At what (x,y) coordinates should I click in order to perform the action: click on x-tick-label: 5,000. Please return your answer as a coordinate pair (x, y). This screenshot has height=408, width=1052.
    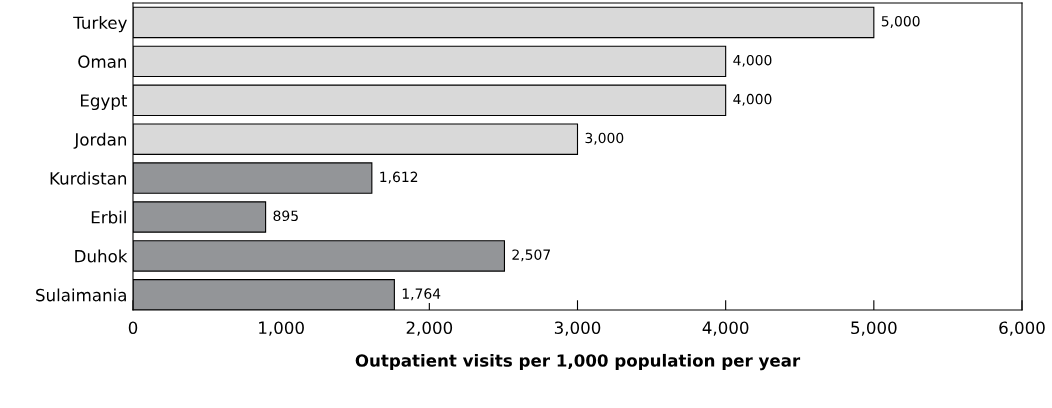
    Looking at the image, I should click on (874, 328).